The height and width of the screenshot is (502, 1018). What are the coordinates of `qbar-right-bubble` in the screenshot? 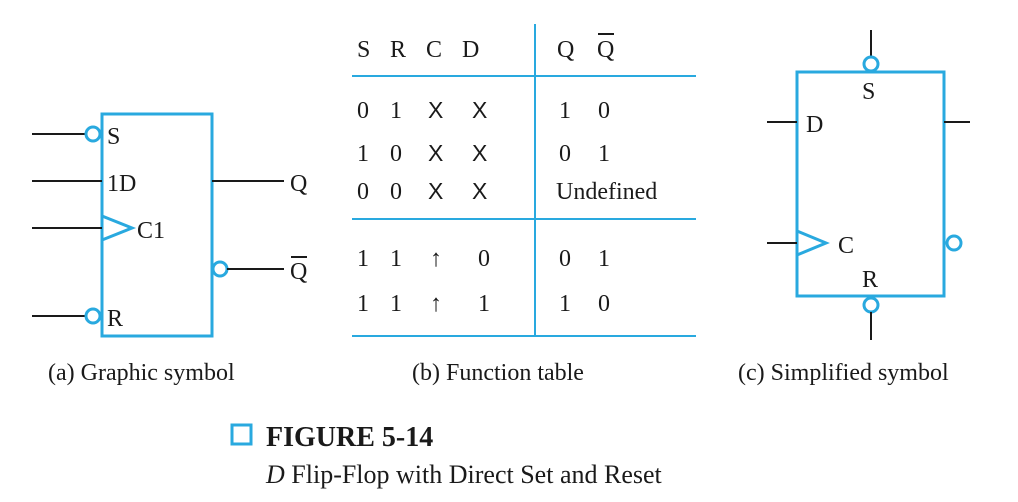 It's located at (954, 243).